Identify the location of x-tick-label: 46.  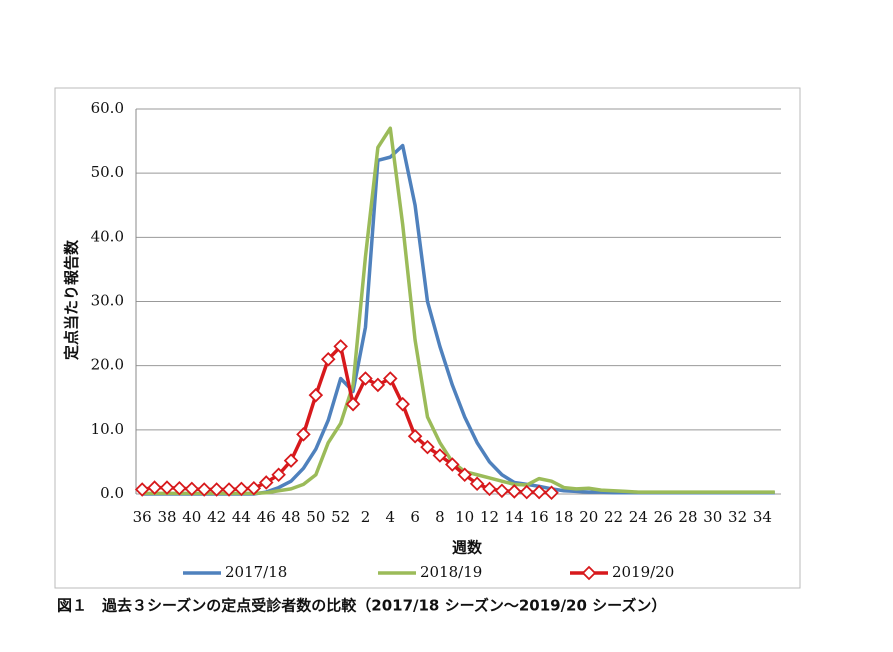
(266, 517).